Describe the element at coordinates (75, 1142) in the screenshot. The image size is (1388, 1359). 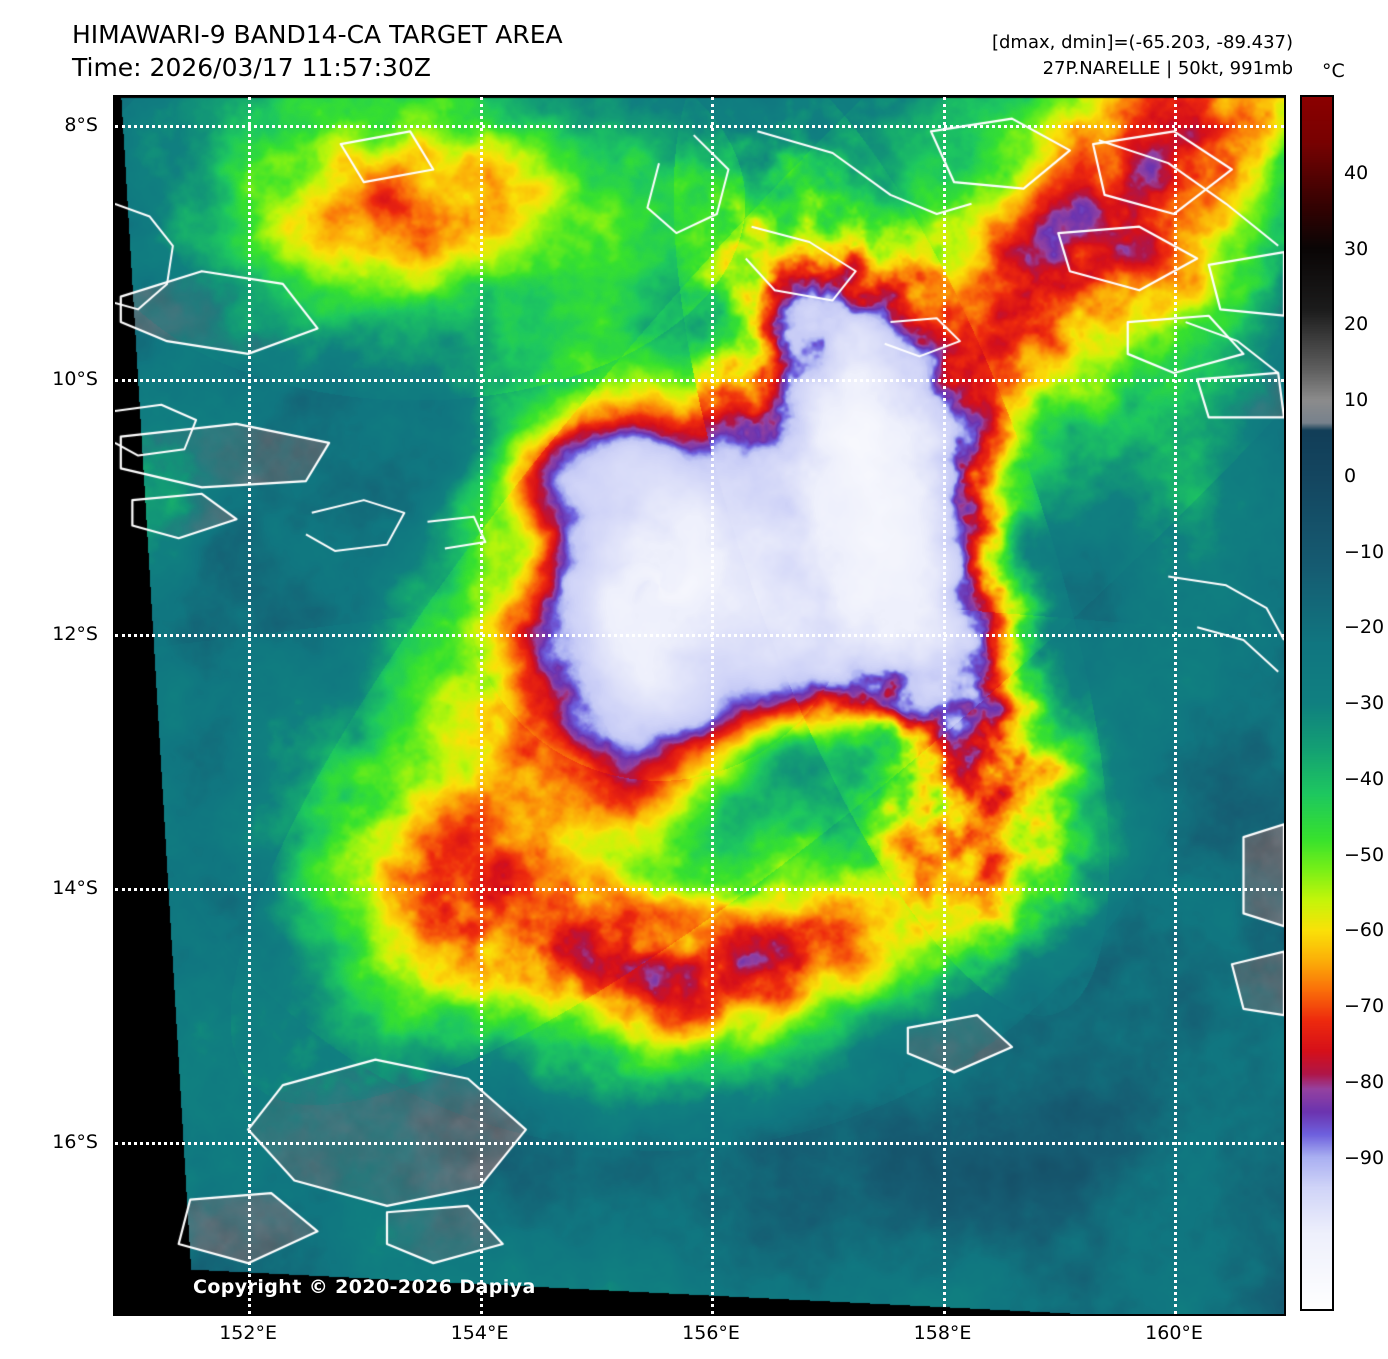
I see `ytick-16°S: 16°S` at that location.